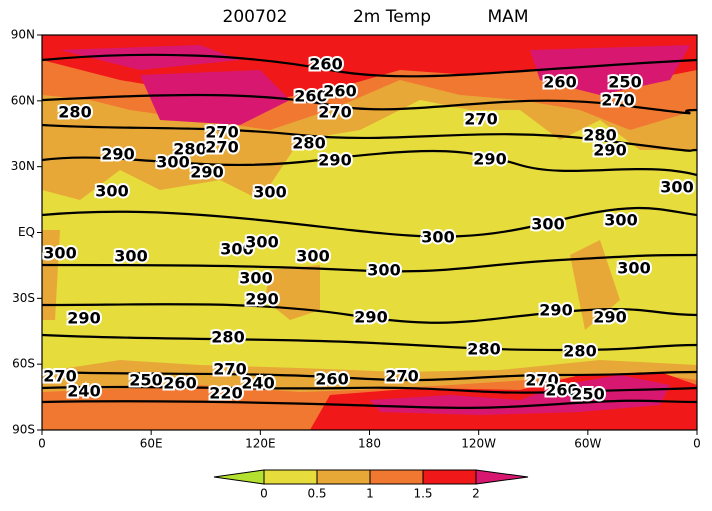 The height and width of the screenshot is (511, 712). What do you see at coordinates (316, 494) in the screenshot?
I see `colorbar-label: 0.5` at bounding box center [316, 494].